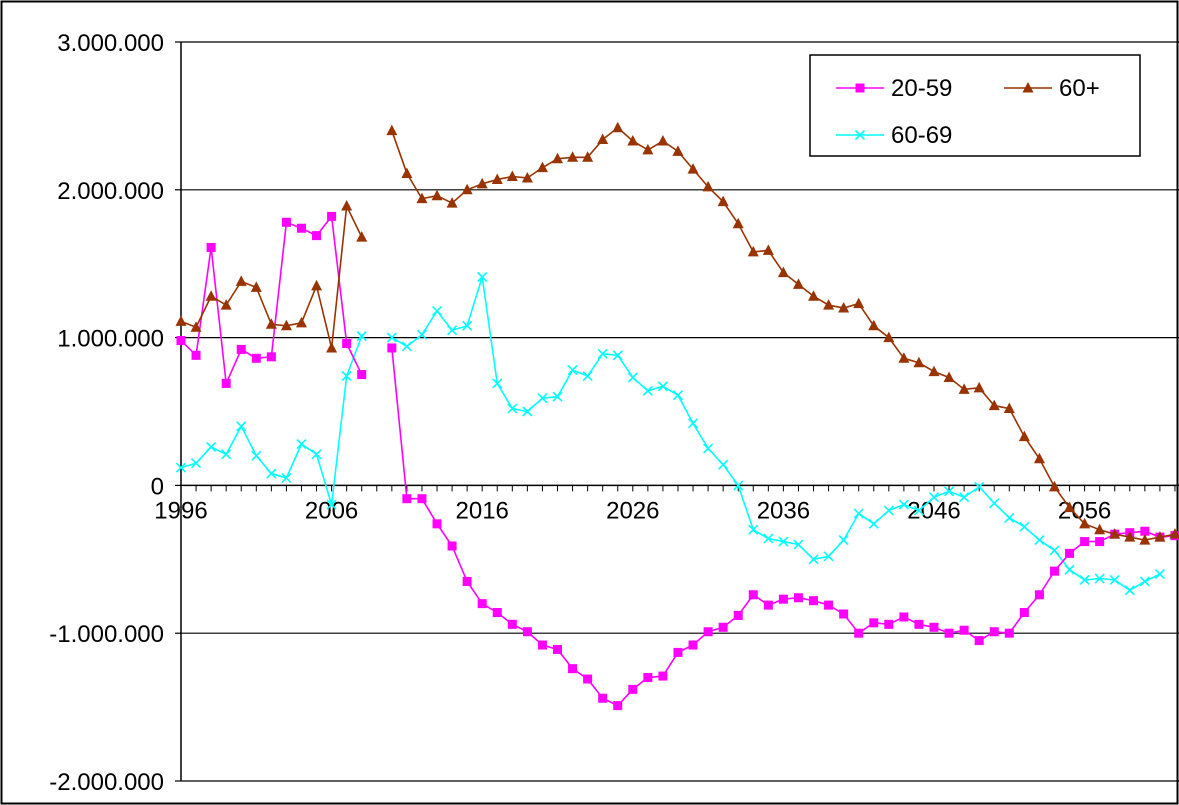  Describe the element at coordinates (783, 510) in the screenshot. I see `x-tick-label: 2036` at that location.